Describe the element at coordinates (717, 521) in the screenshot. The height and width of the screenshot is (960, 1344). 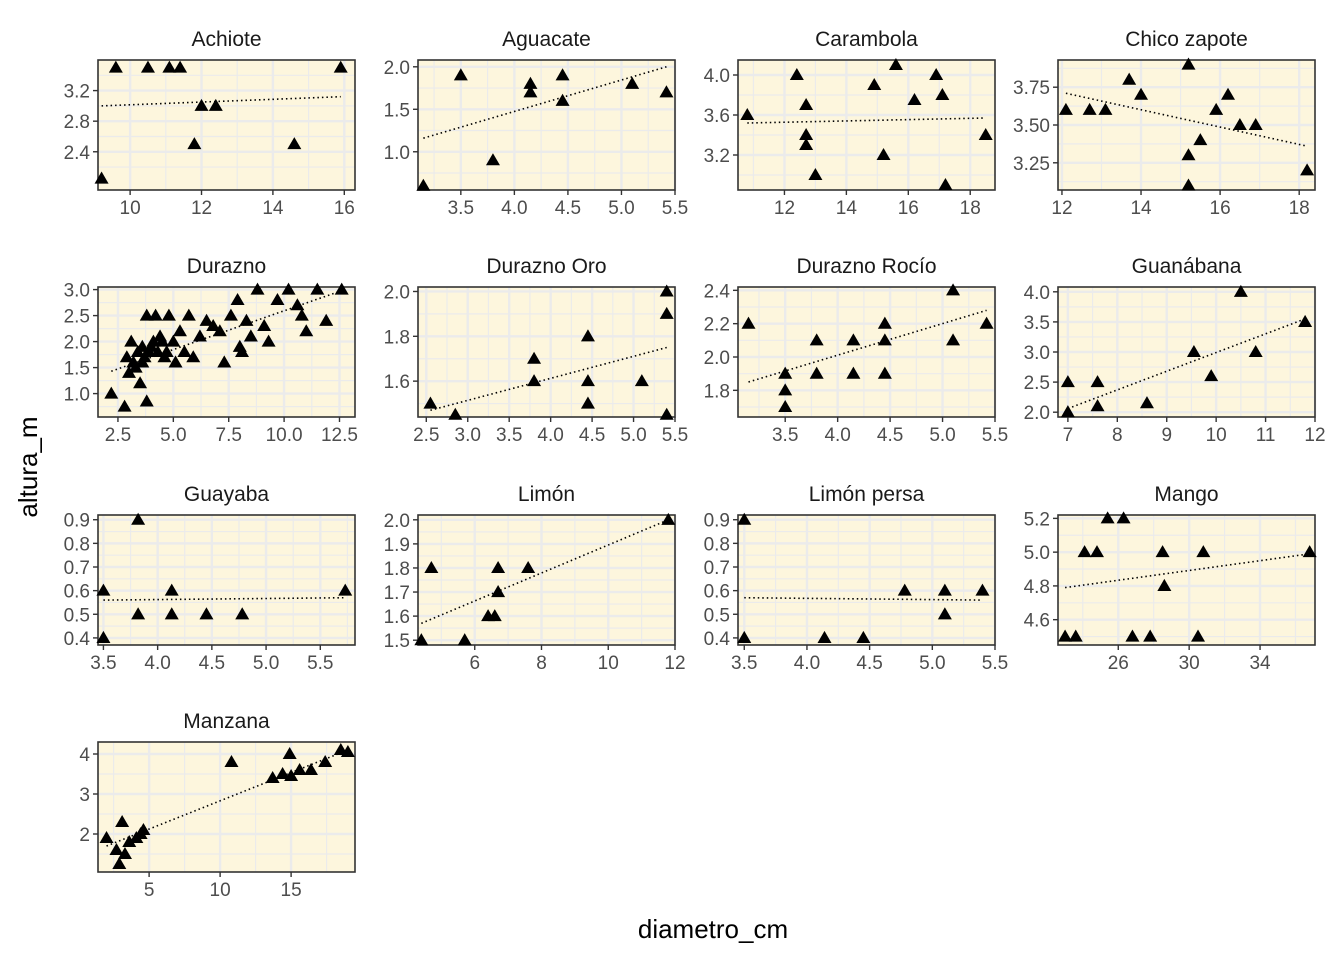
I see `y-tick-label: 0.9` at that location.